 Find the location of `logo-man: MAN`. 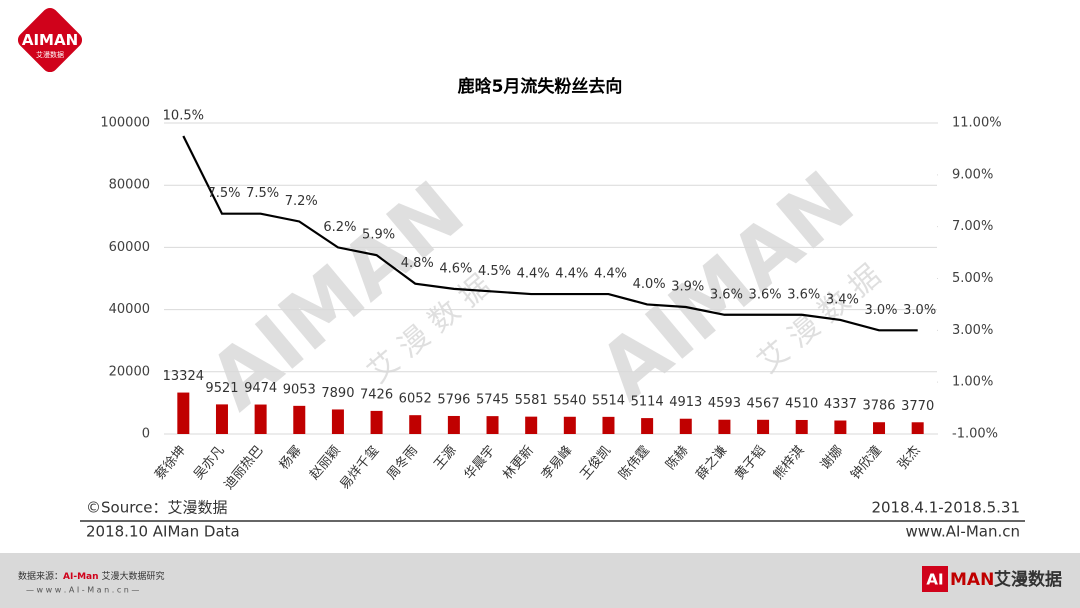

logo-man: MAN is located at coordinates (58, 40).